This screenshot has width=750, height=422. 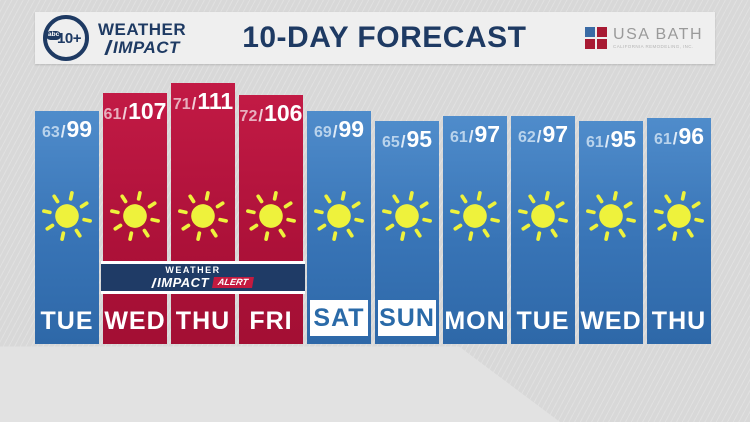 I want to click on abc10-logo: abc 10+, so click(x=66, y=38).